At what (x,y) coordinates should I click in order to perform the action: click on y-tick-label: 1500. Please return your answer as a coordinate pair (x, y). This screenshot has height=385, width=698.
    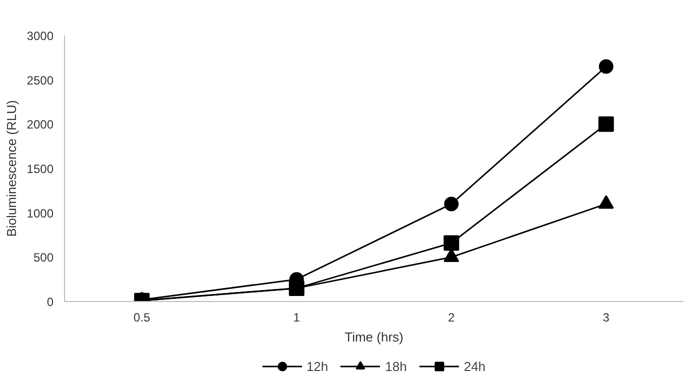
    Looking at the image, I should click on (40, 169).